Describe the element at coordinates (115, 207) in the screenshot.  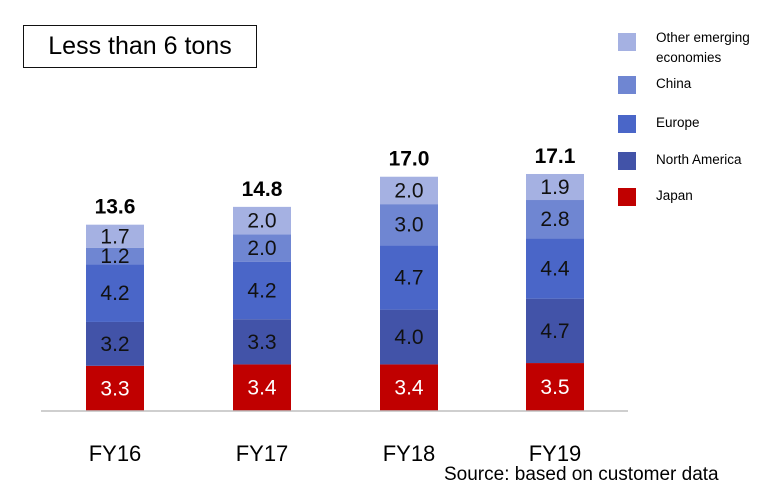
I see `total-label: 13.6` at that location.